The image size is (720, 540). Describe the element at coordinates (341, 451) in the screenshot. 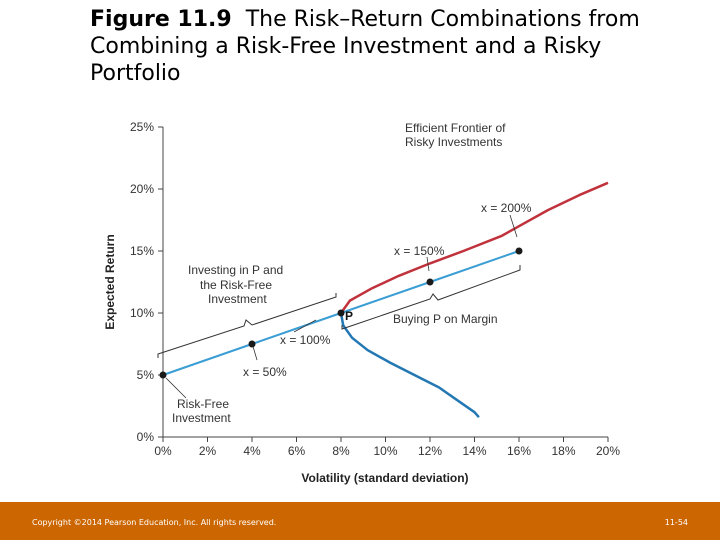

I see `x-tick-label: 8%` at that location.